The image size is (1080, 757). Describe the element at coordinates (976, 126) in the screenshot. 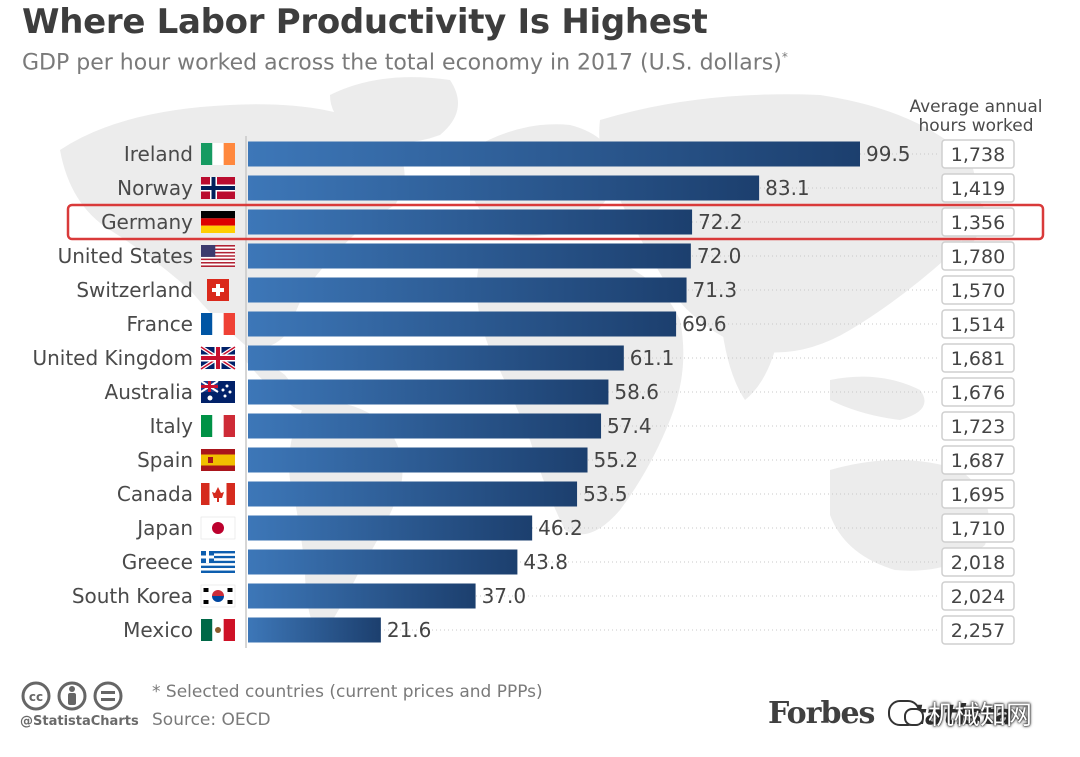

I see `hours-header-line2: hours worked` at that location.